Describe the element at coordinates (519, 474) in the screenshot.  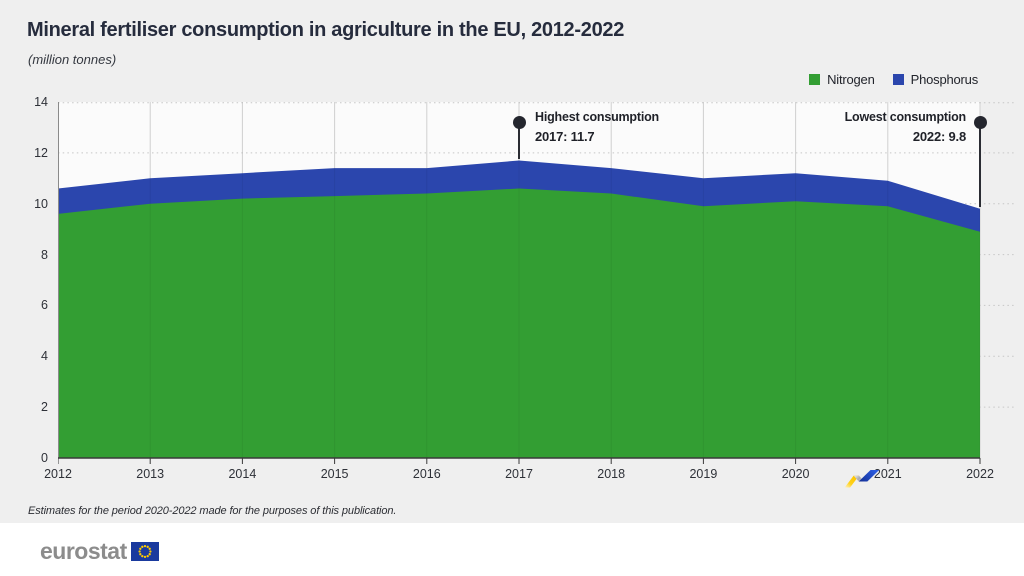
I see `x-axis-label: 2017` at that location.